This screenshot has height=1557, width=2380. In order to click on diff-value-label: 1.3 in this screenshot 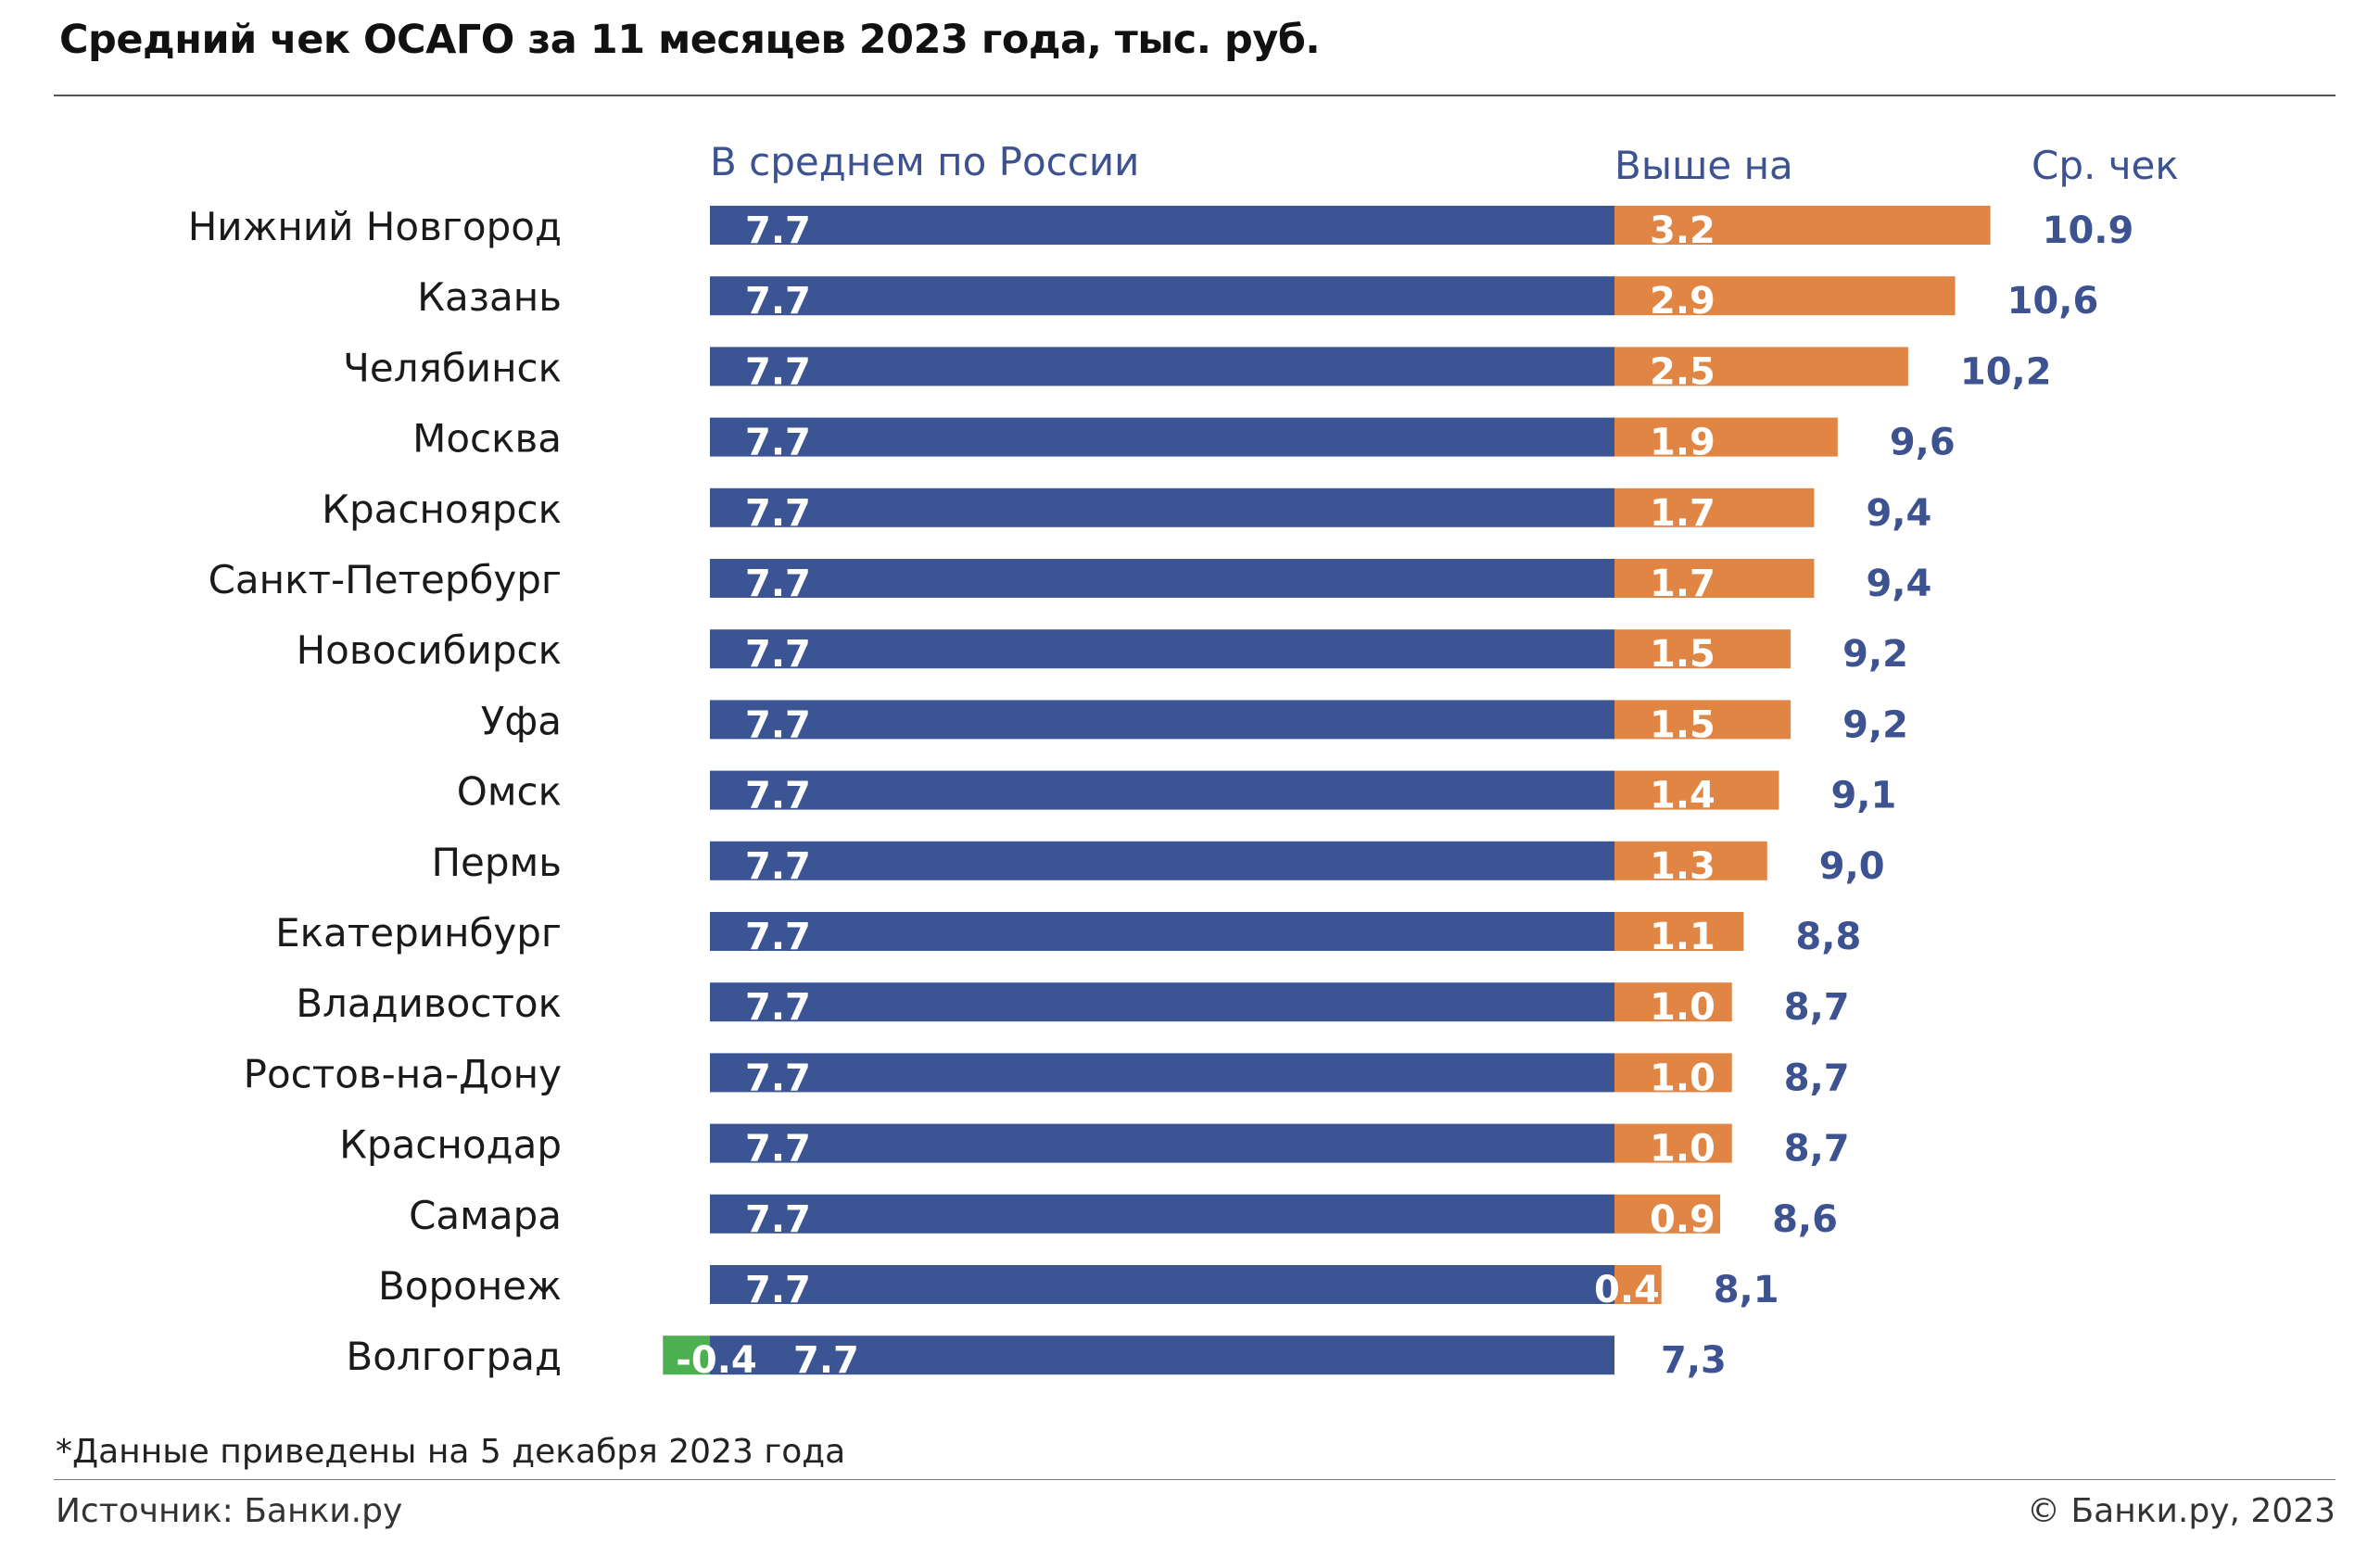, I will do `click(1682, 867)`.